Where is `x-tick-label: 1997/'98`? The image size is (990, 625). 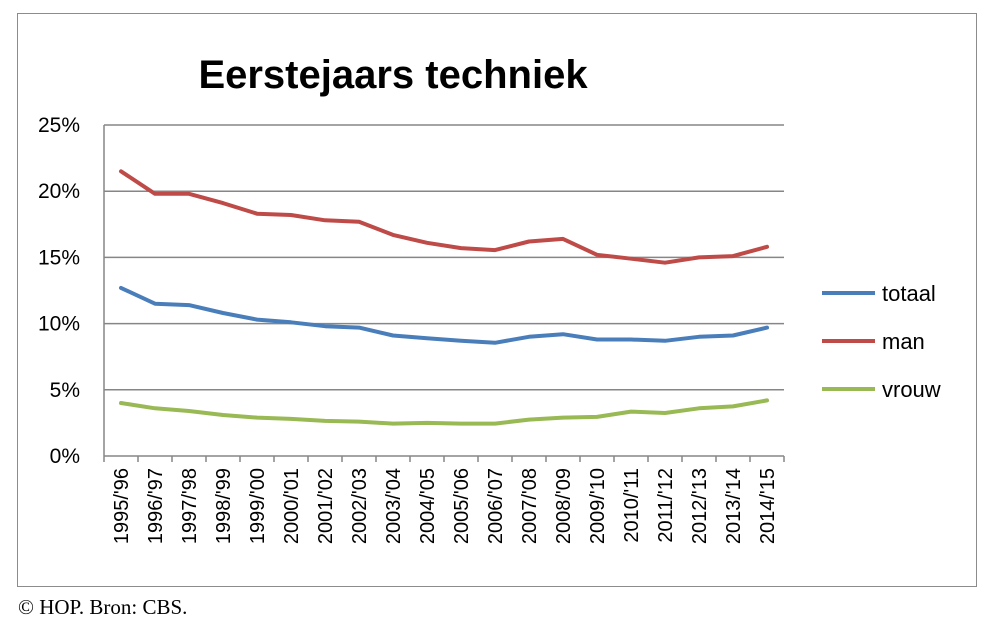 x-tick-label: 1997/'98 is located at coordinates (190, 506).